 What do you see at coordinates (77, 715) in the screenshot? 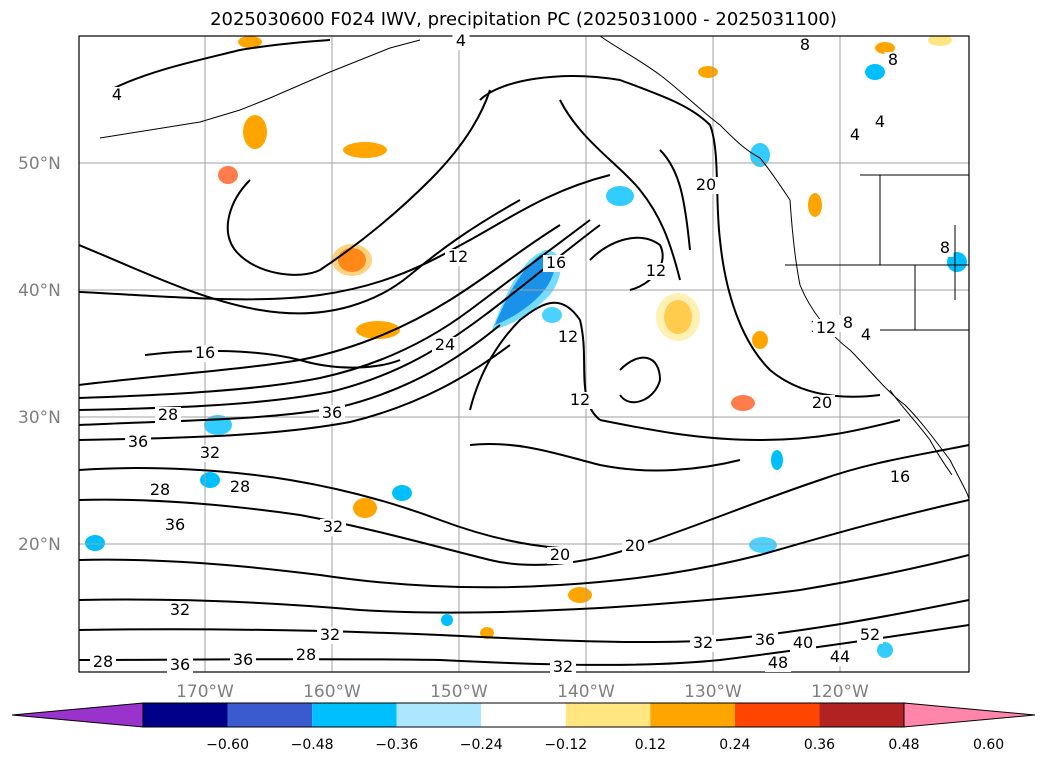
I see `colorbar-extend-low` at bounding box center [77, 715].